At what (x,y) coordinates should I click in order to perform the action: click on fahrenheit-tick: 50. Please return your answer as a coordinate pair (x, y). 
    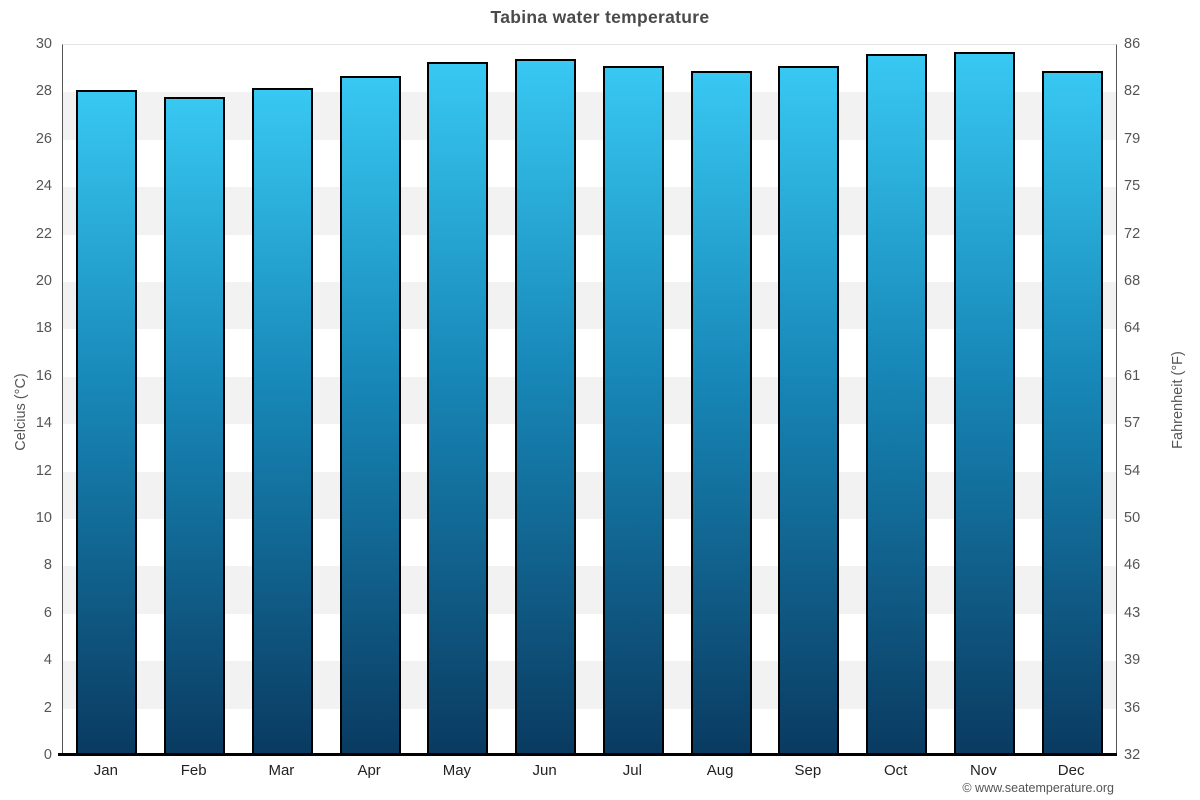
    Looking at the image, I should click on (1132, 518).